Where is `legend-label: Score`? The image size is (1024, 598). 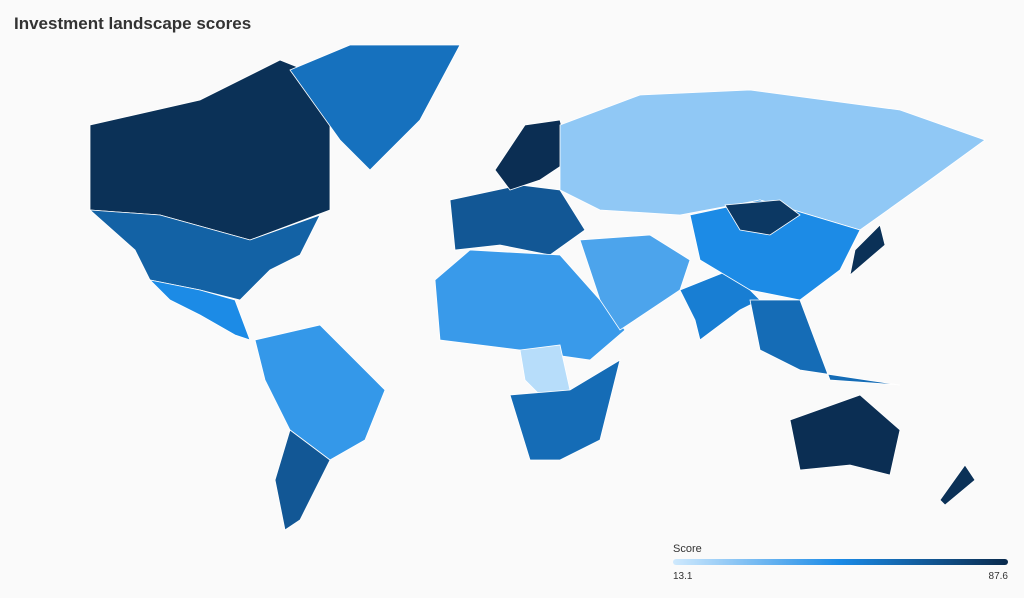
legend-label: Score is located at coordinates (687, 549).